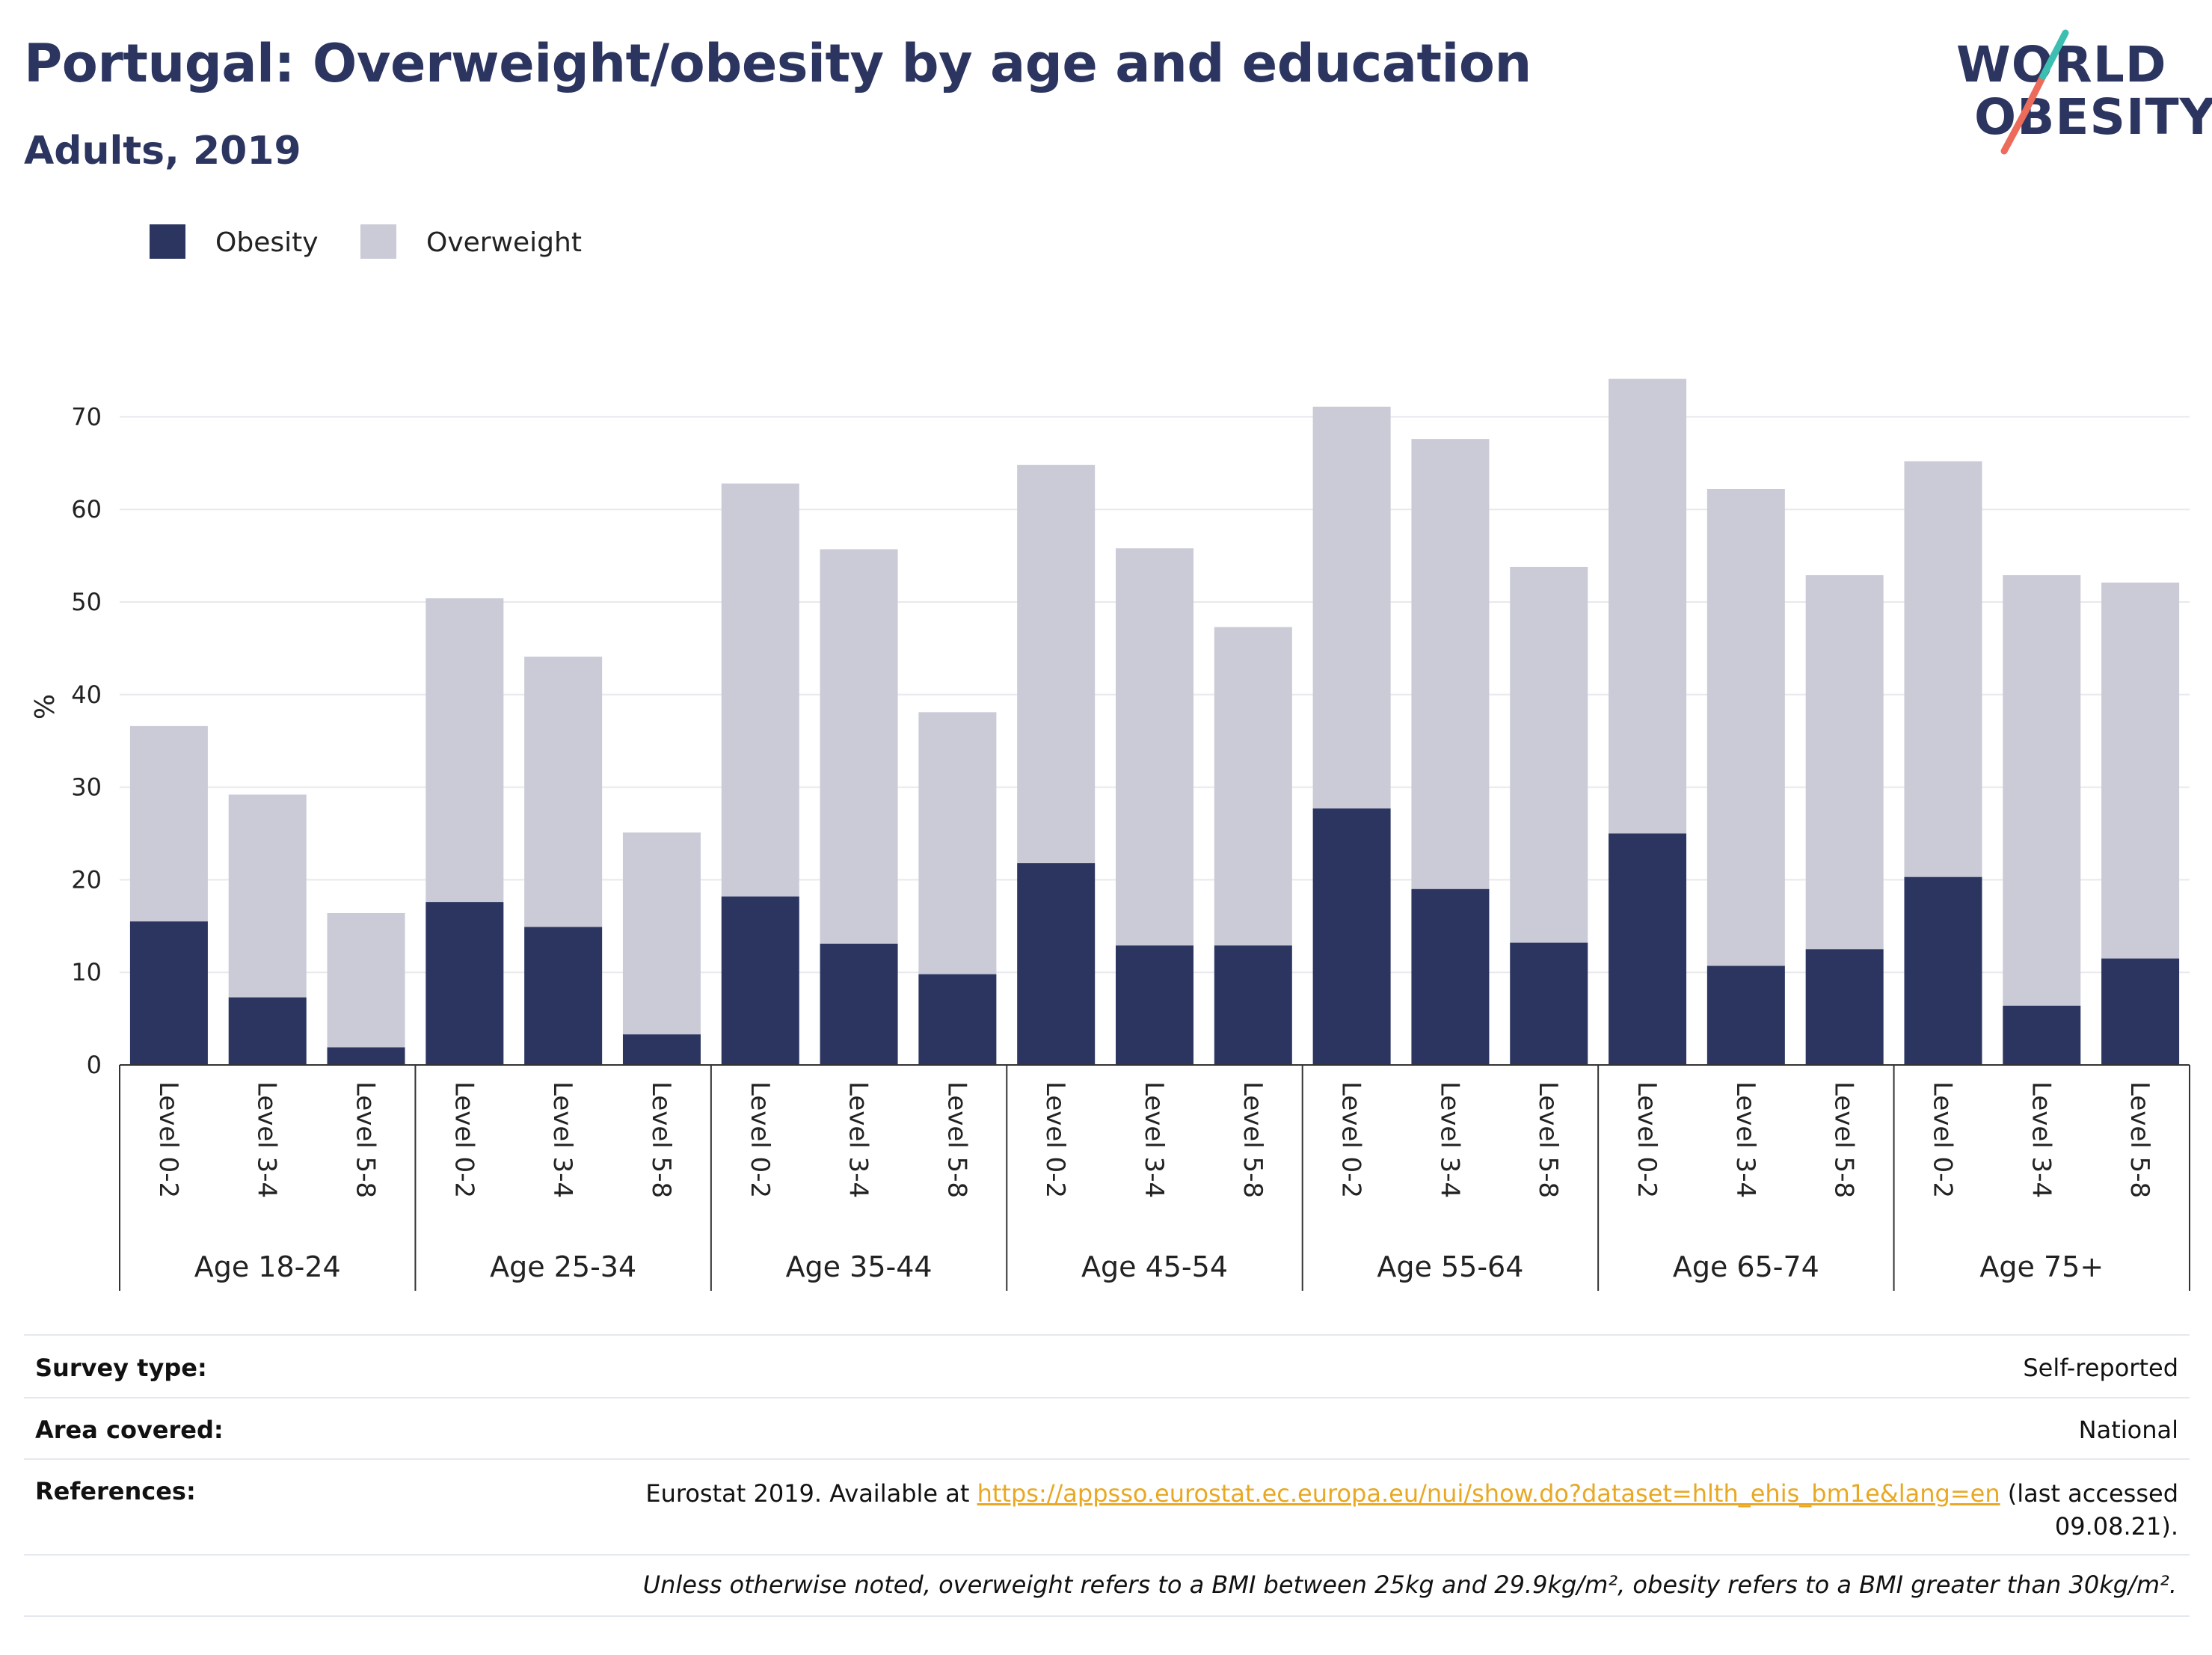 This screenshot has width=2212, height=1655. Describe the element at coordinates (94, 1065) in the screenshot. I see `y-tick-label: 0` at that location.